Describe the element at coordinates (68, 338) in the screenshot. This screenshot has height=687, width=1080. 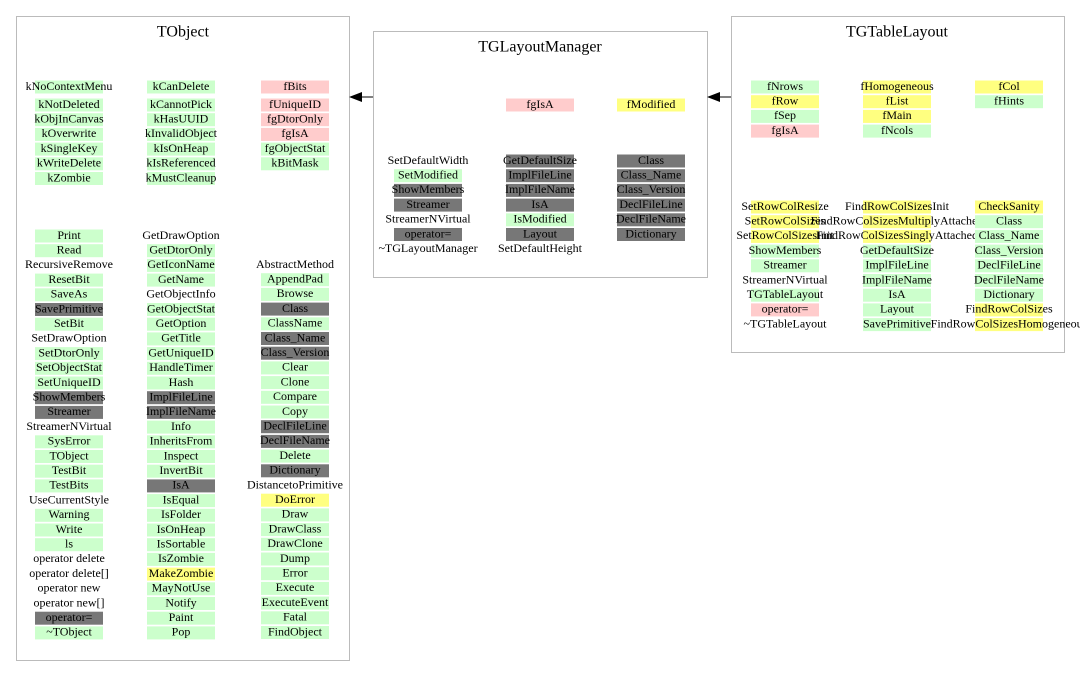
I see `member-name: SetDrawOption` at that location.